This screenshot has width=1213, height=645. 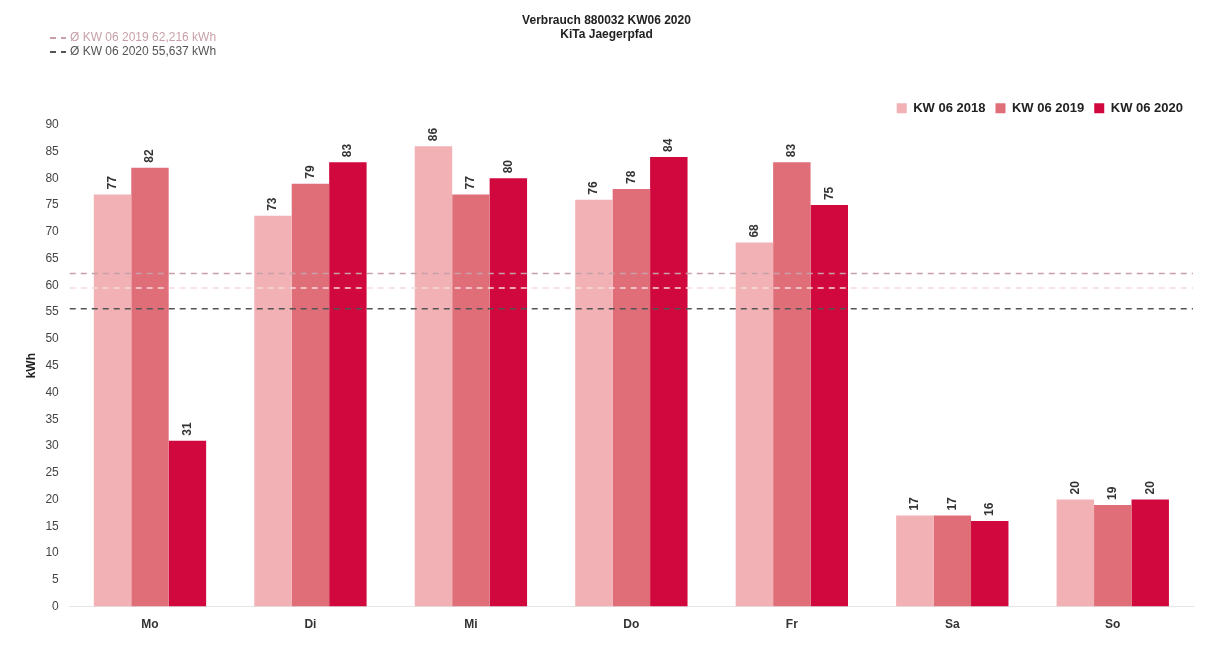 What do you see at coordinates (753, 230) in the screenshot?
I see `data-label: 68` at bounding box center [753, 230].